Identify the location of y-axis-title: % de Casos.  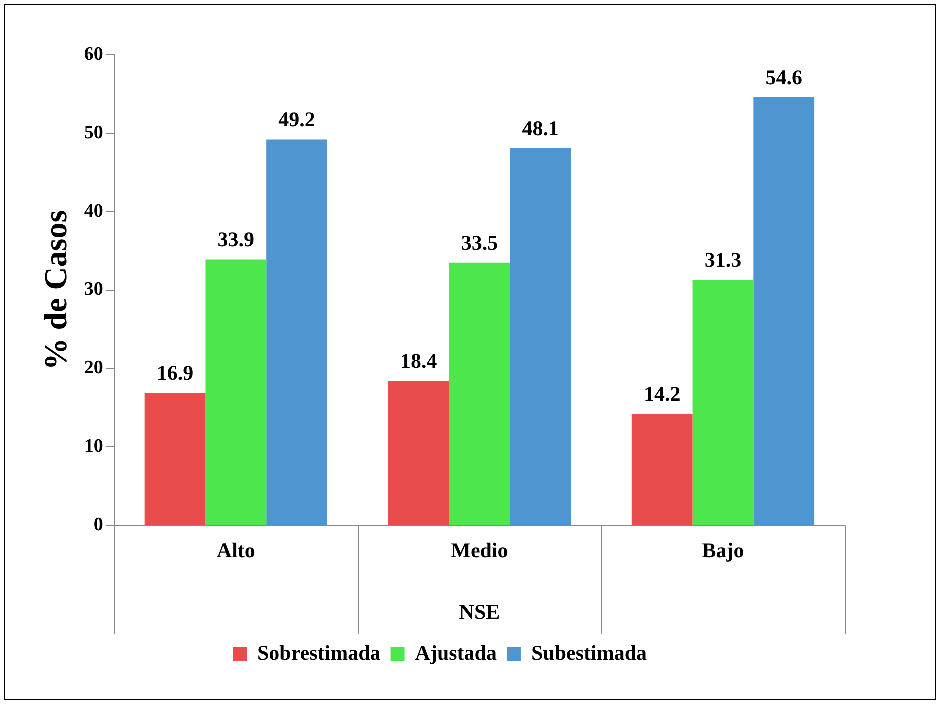
(55, 290).